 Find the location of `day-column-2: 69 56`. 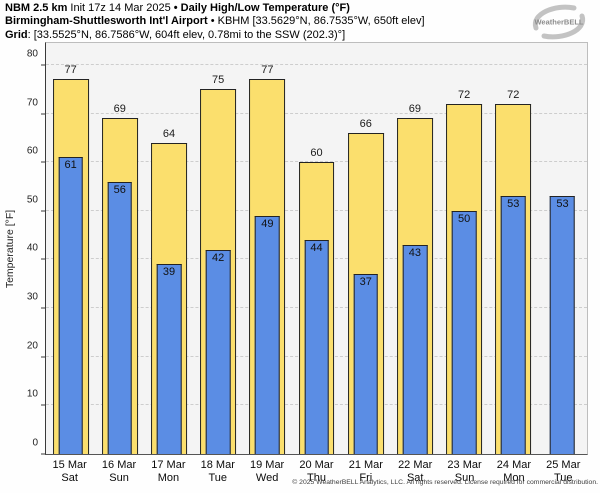

day-column-2: 69 56 is located at coordinates (119, 248).